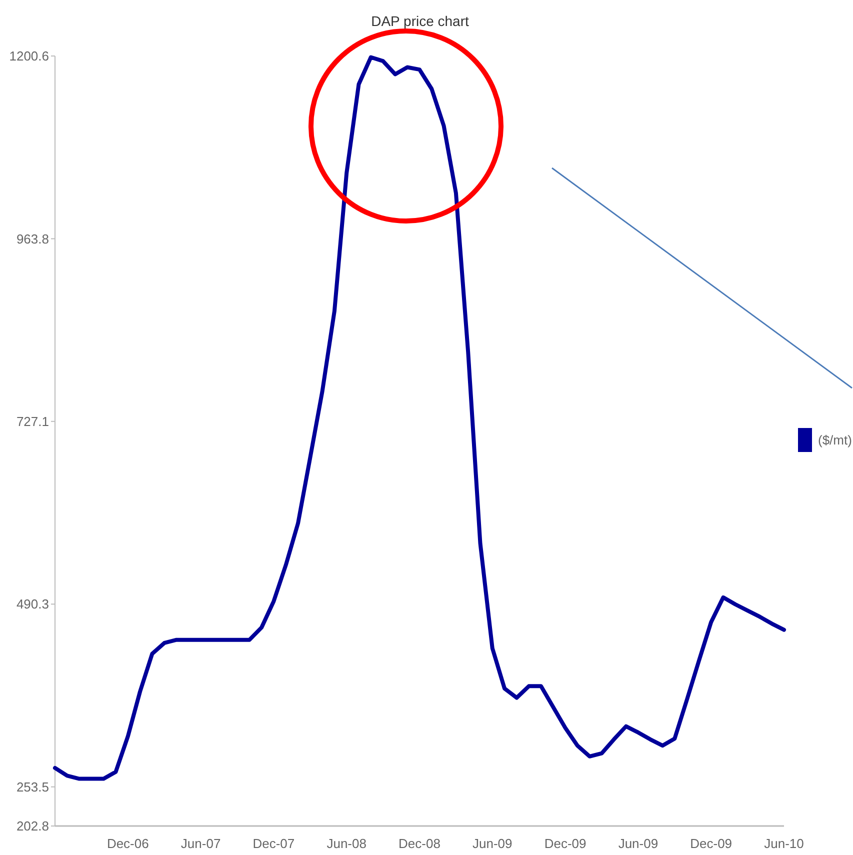 This screenshot has width=853, height=855. What do you see at coordinates (32, 421) in the screenshot?
I see `y-tick-label: 727.1` at bounding box center [32, 421].